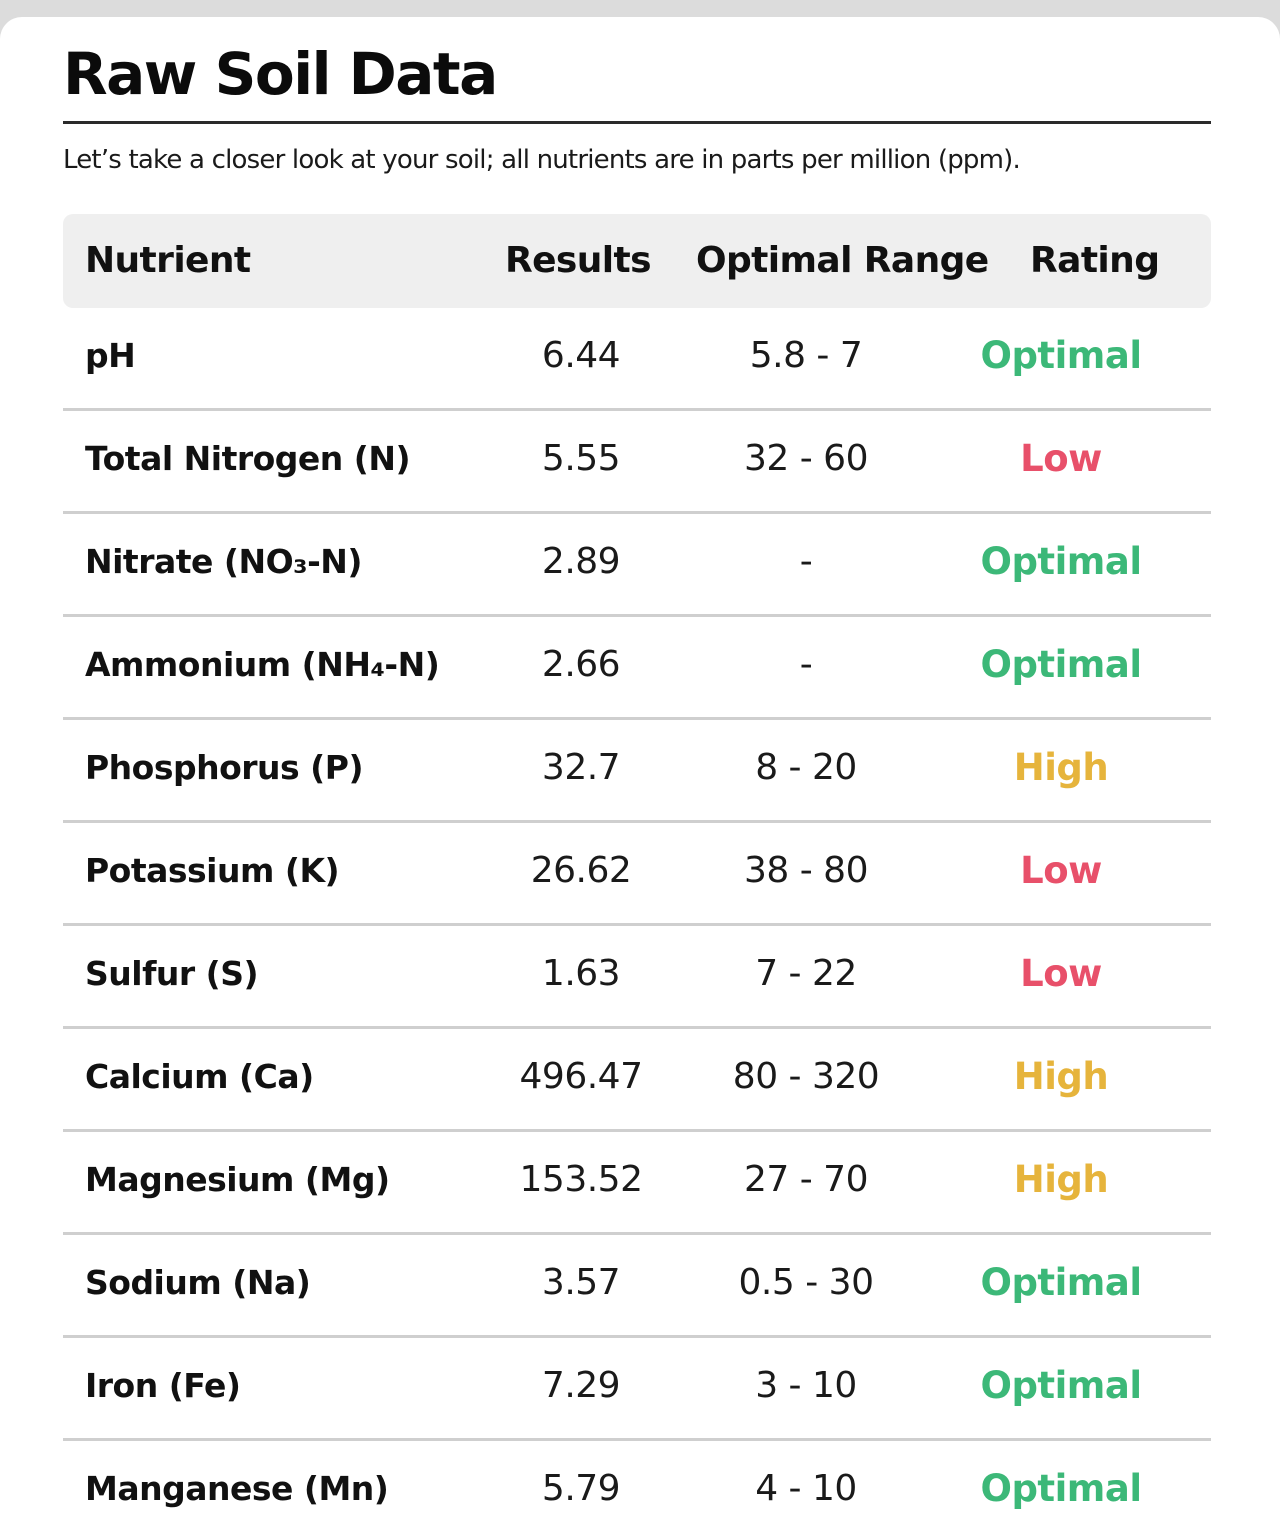  What do you see at coordinates (237, 1179) in the screenshot?
I see `cell-nutrient: Magnesium (Mg)` at bounding box center [237, 1179].